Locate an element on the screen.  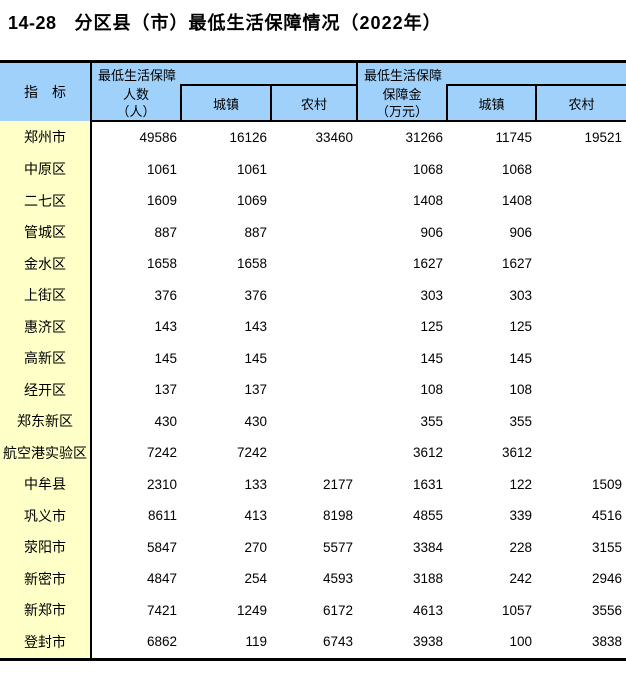
row-label: 荥阳市 is located at coordinates (46, 547).